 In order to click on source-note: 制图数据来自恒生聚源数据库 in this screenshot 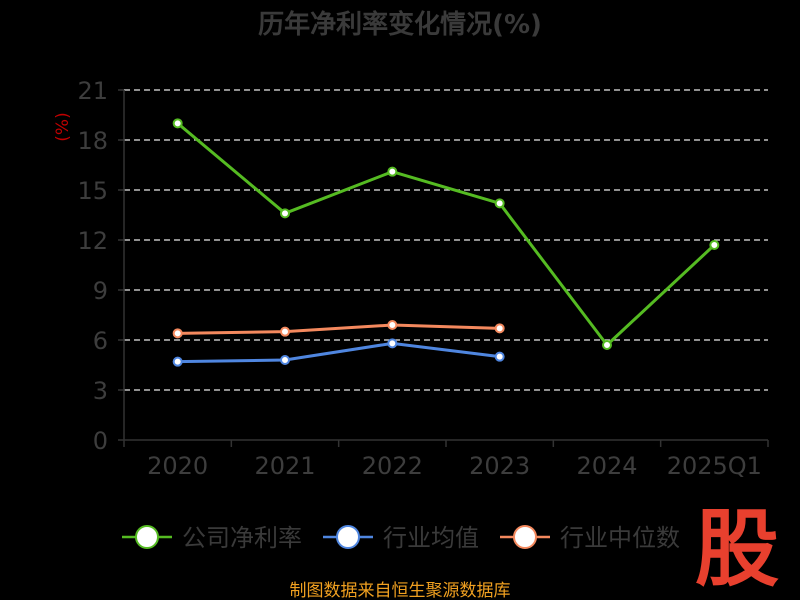, I will do `click(400, 590)`.